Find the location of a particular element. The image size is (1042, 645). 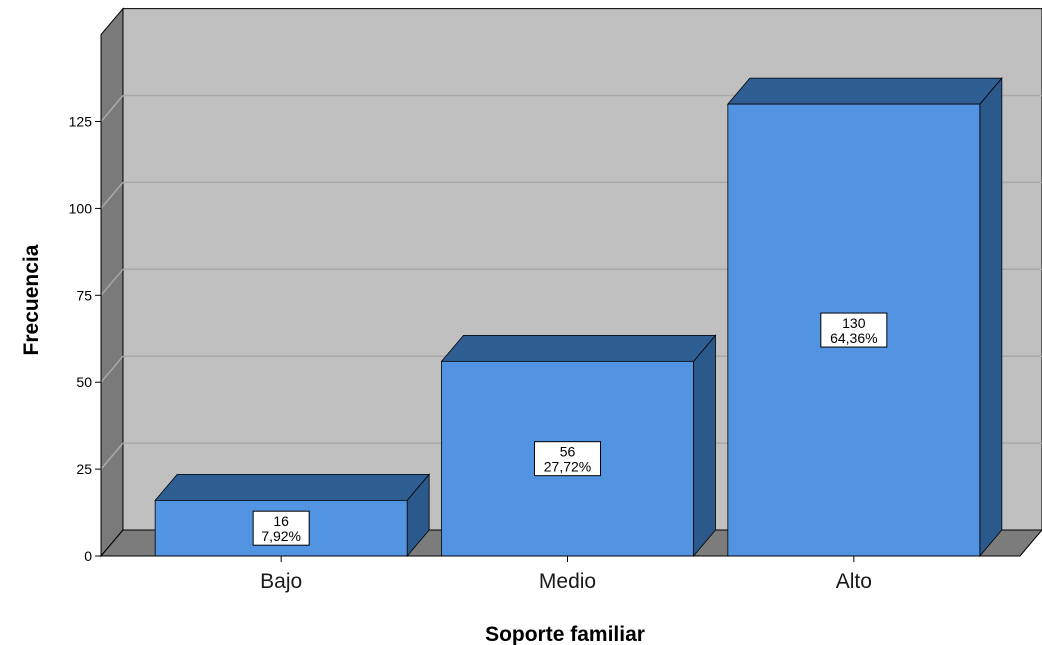

data-label-percent: 7,92% is located at coordinates (281, 536).